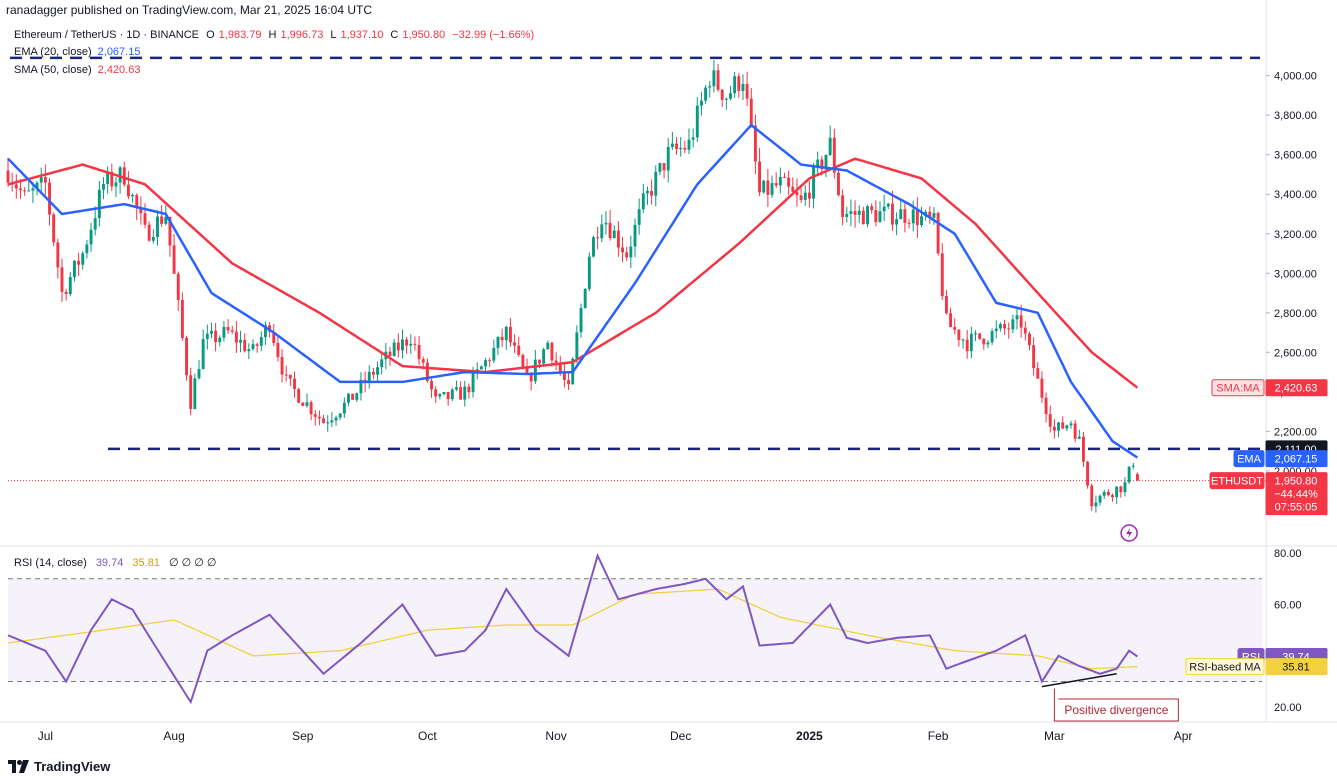  Describe the element at coordinates (1296, 508) in the screenshot. I see `last-price-badge-text: 07:55:05` at that location.